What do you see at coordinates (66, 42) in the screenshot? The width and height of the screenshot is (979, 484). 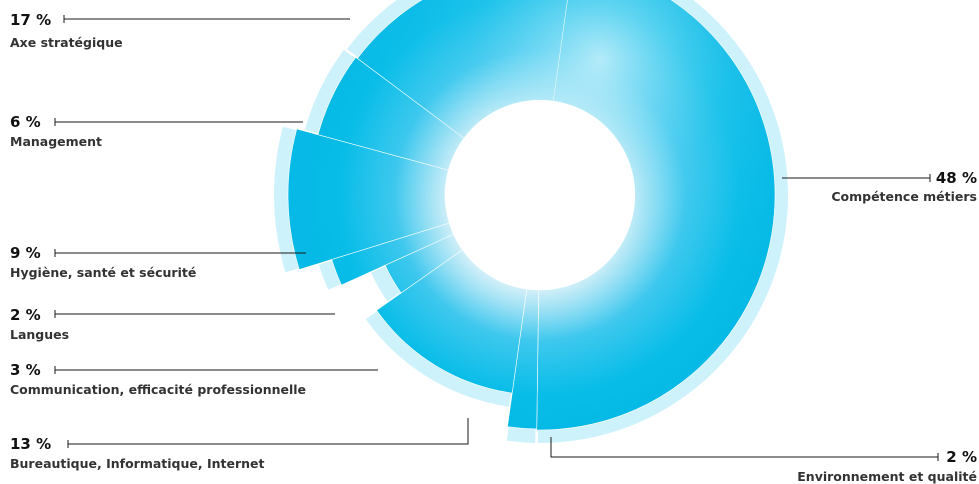 I see `category-label-axe-strategique: Axe stratégique` at bounding box center [66, 42].